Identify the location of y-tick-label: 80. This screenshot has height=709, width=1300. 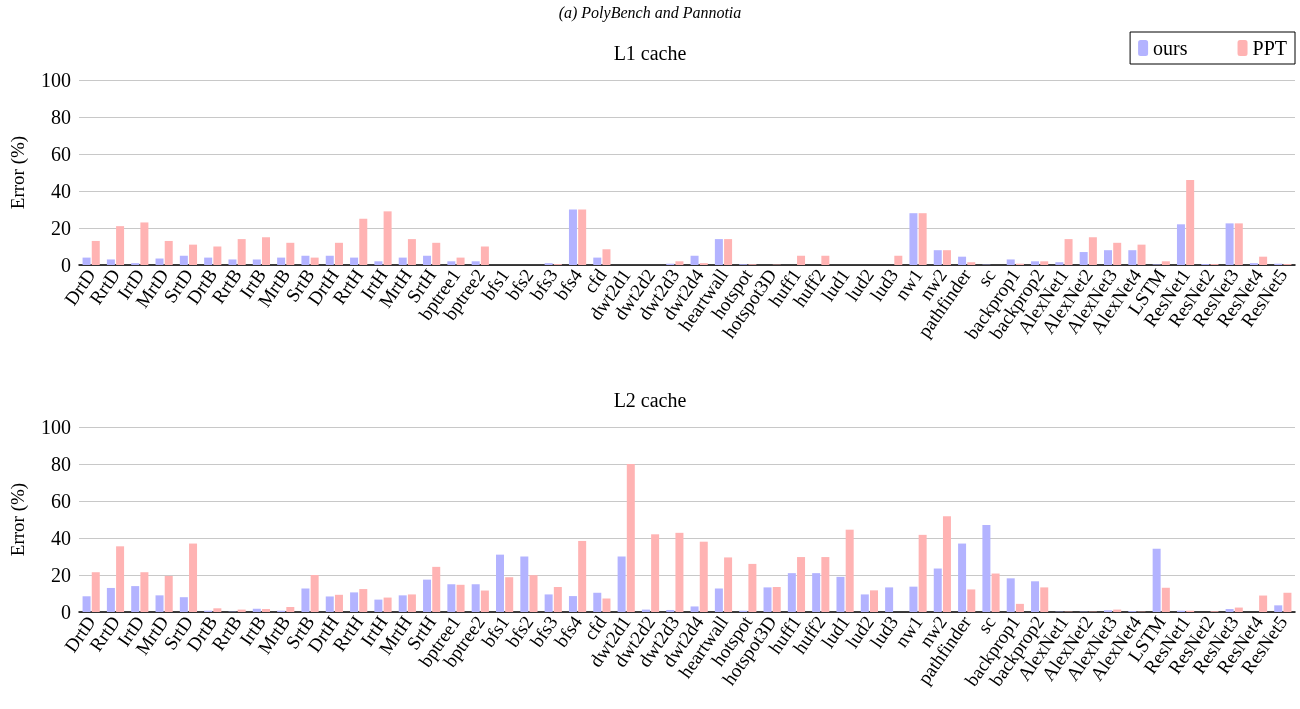
(61, 464).